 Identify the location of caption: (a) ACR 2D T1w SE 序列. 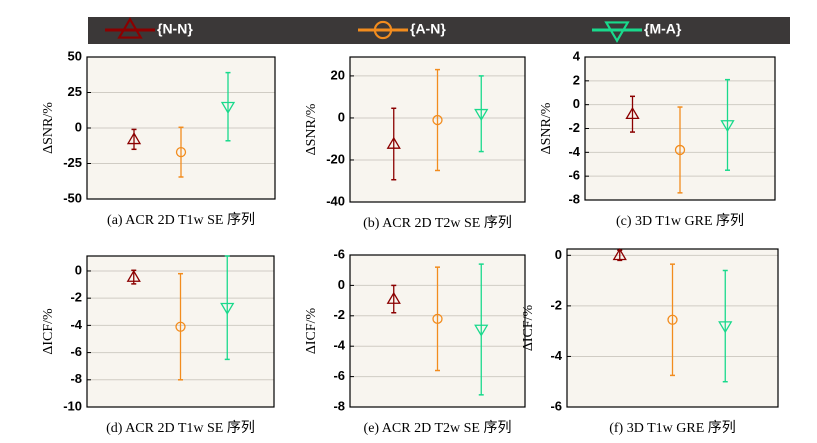
(181, 220).